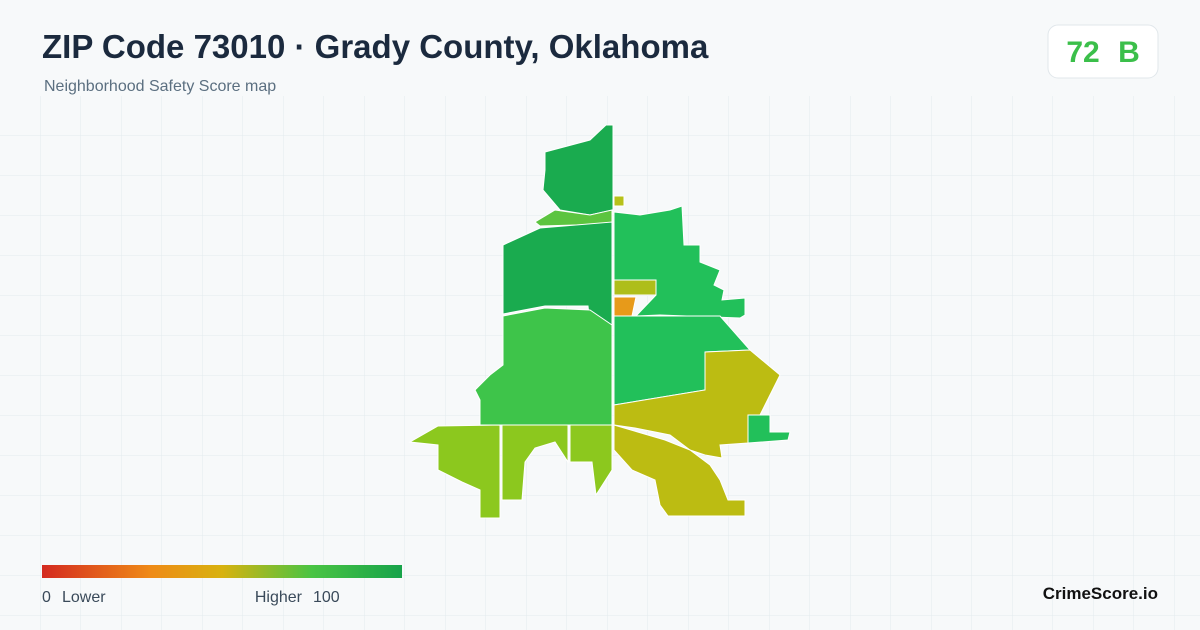 The image size is (1200, 630). What do you see at coordinates (1100, 593) in the screenshot?
I see `brand: CrimeScore.io` at bounding box center [1100, 593].